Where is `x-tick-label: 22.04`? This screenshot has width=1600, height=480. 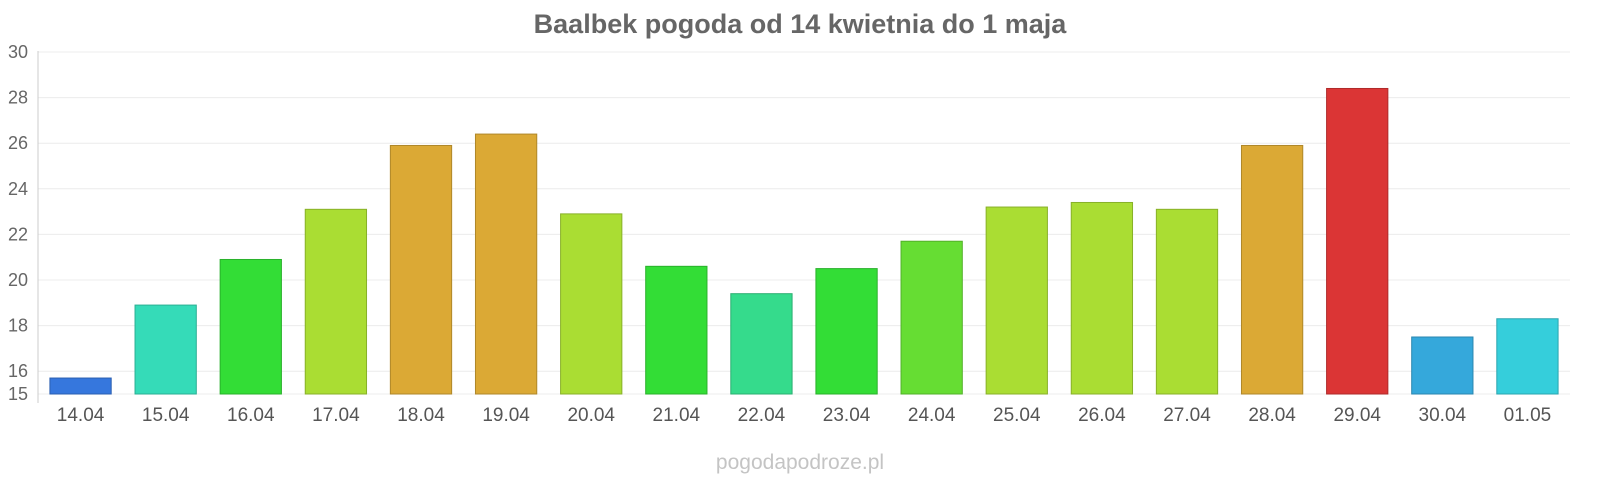
x-tick-label: 22.04 is located at coordinates (762, 415).